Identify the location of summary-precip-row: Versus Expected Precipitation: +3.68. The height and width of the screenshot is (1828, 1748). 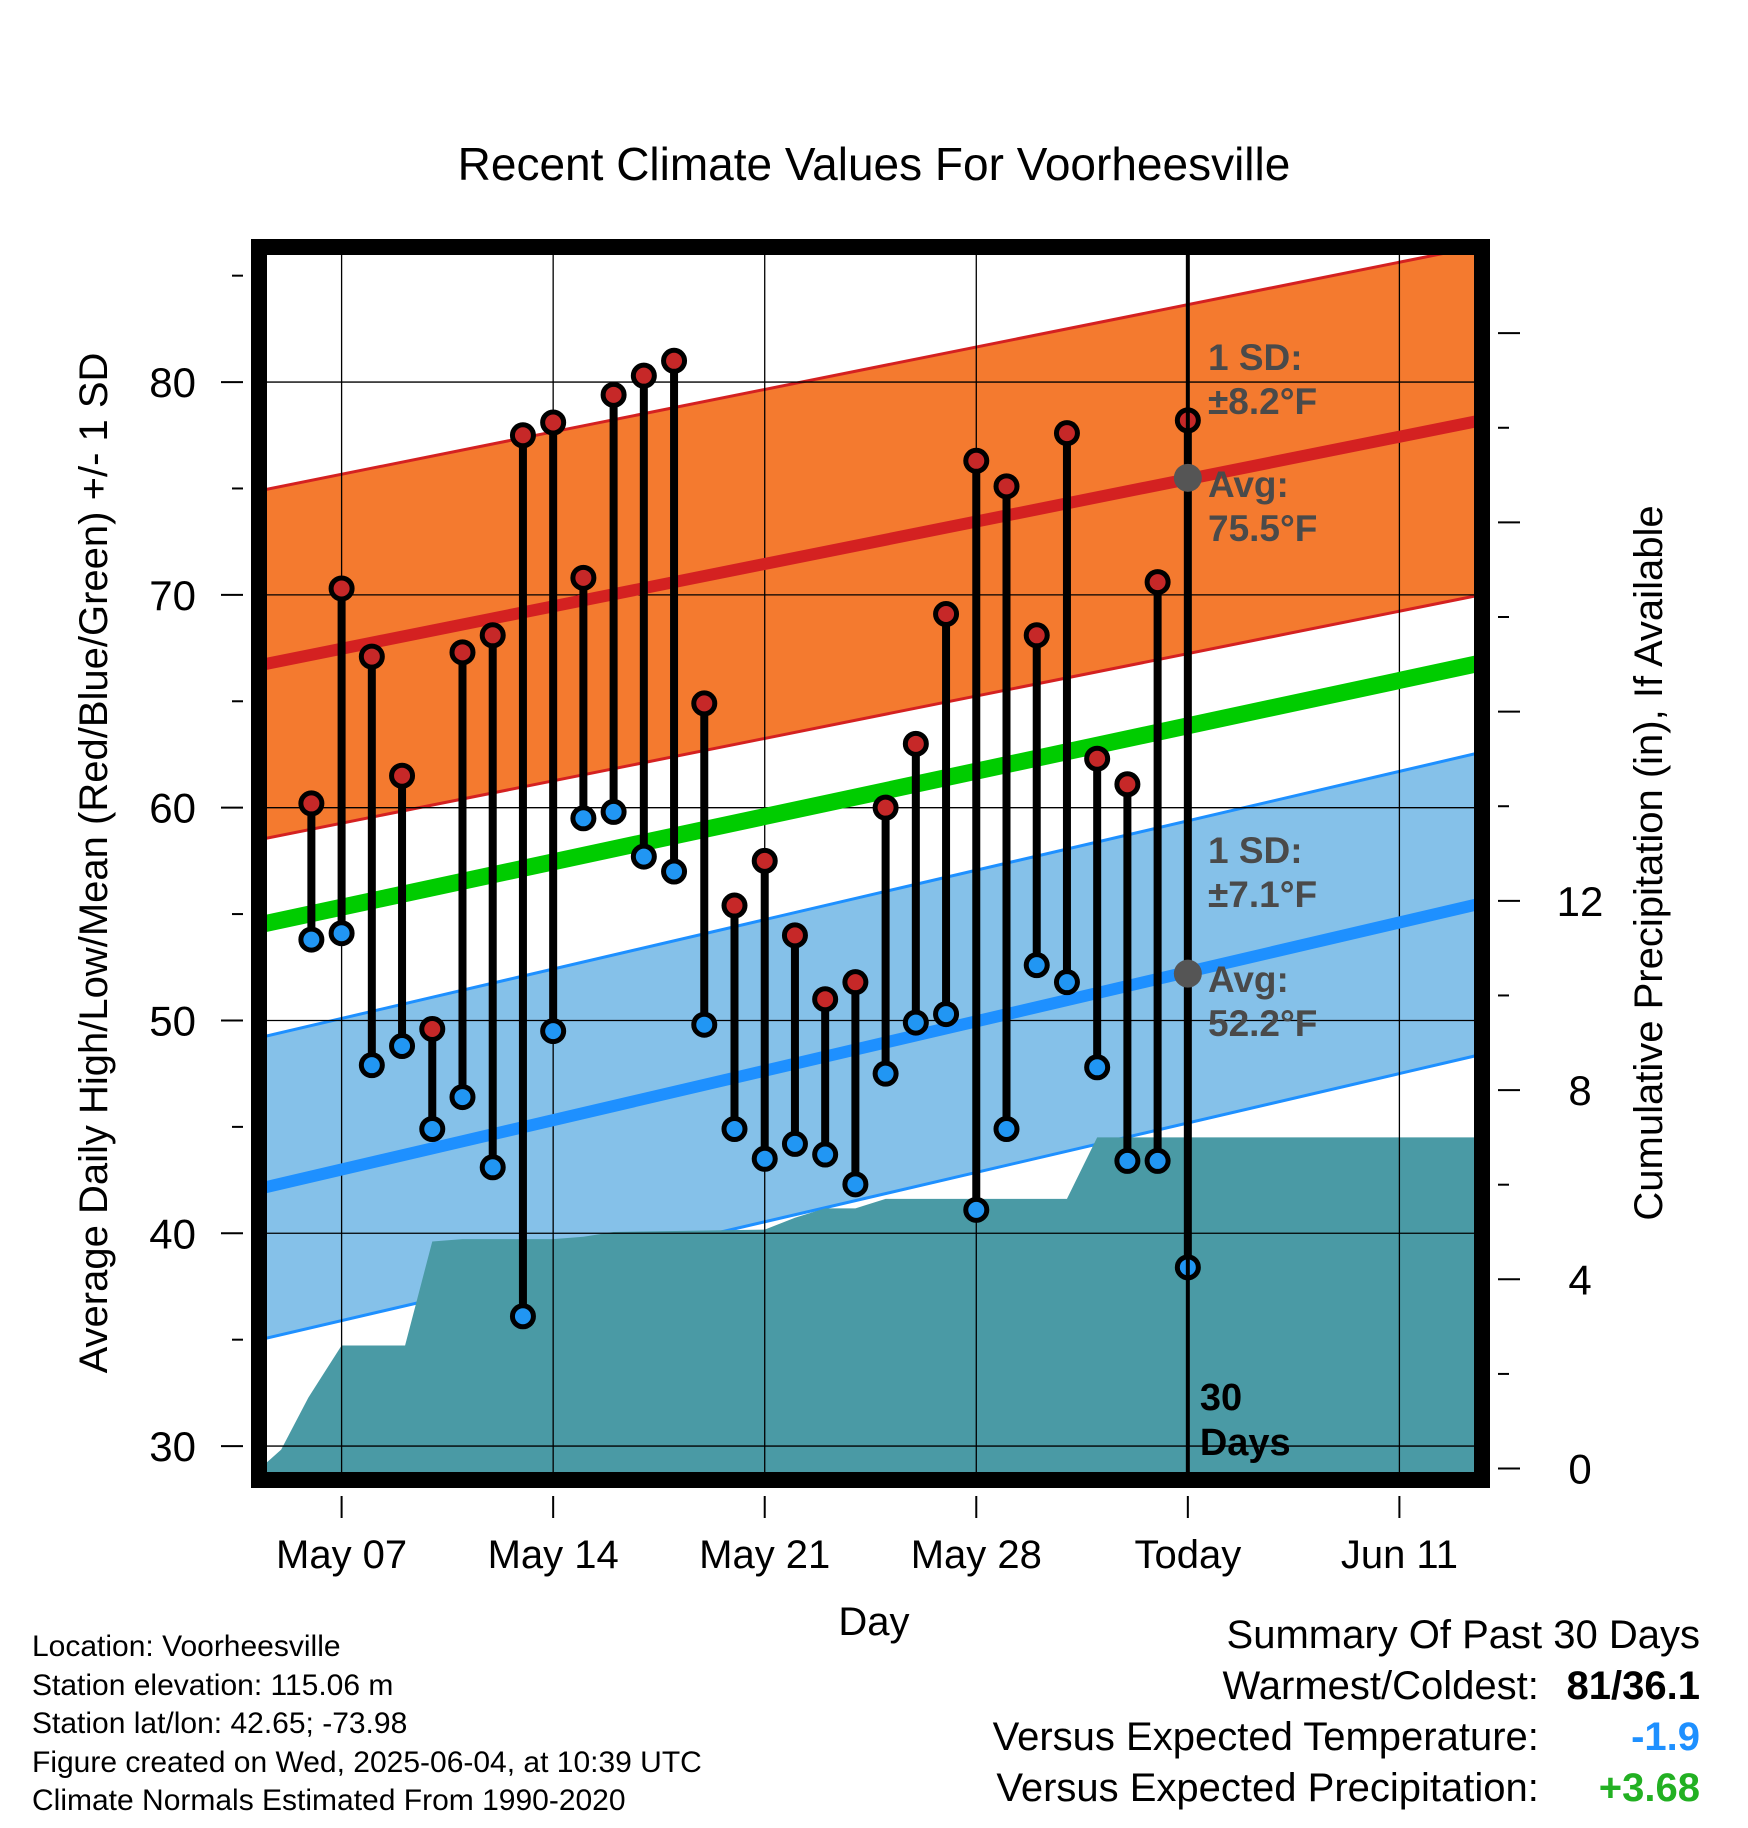
(1346, 1788).